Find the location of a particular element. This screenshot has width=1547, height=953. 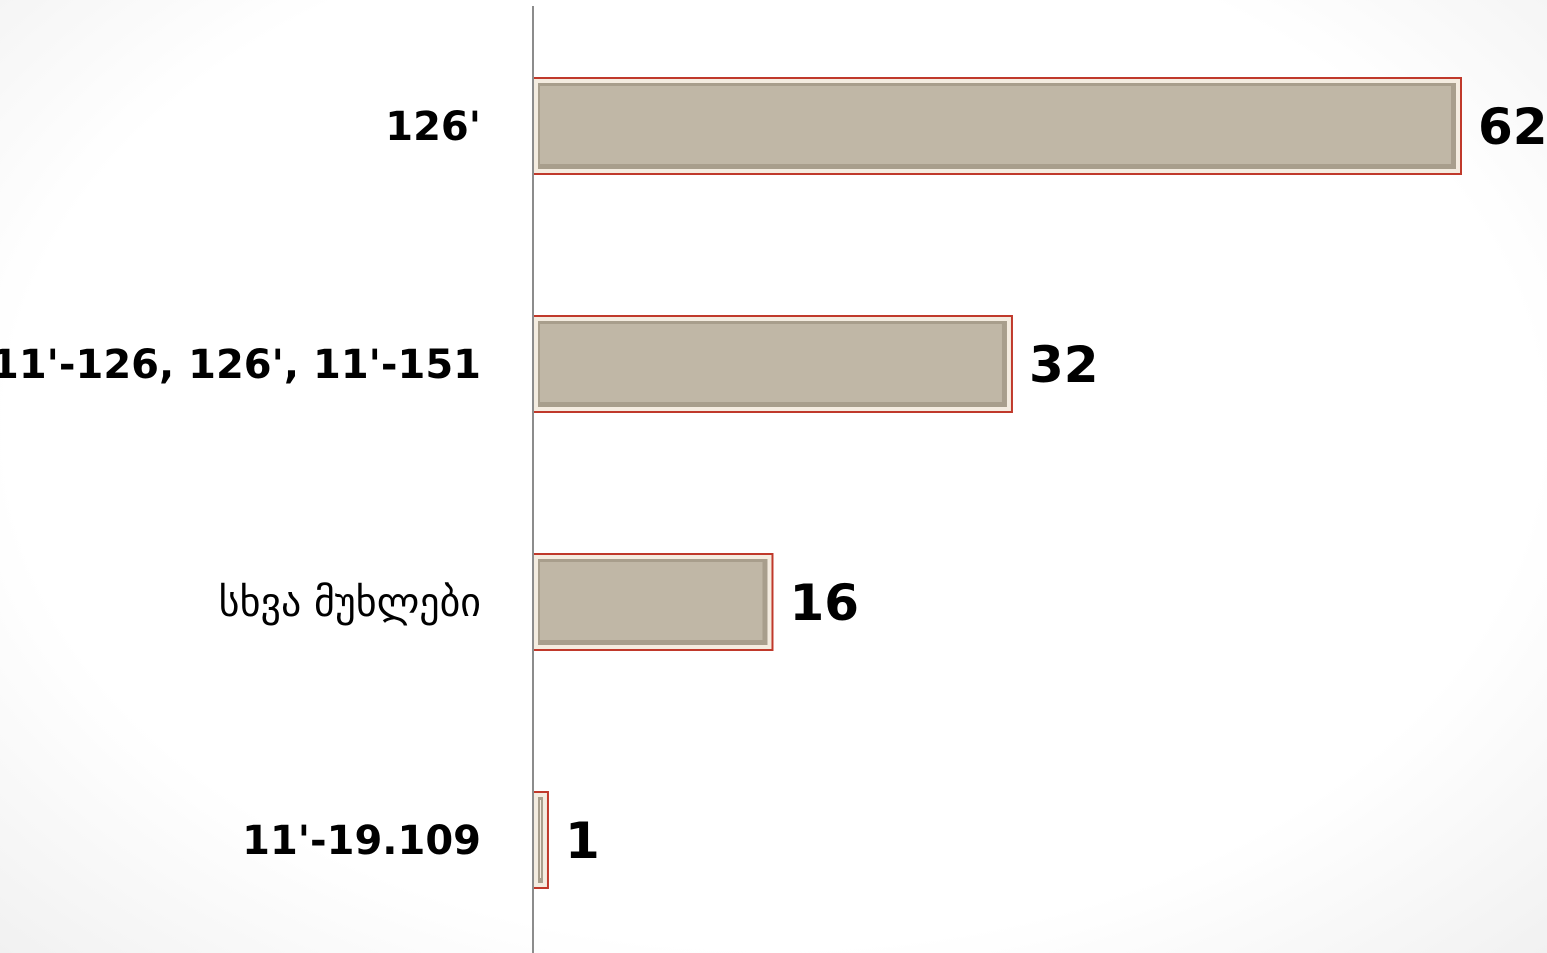

value-label: 32 is located at coordinates (1064, 365).